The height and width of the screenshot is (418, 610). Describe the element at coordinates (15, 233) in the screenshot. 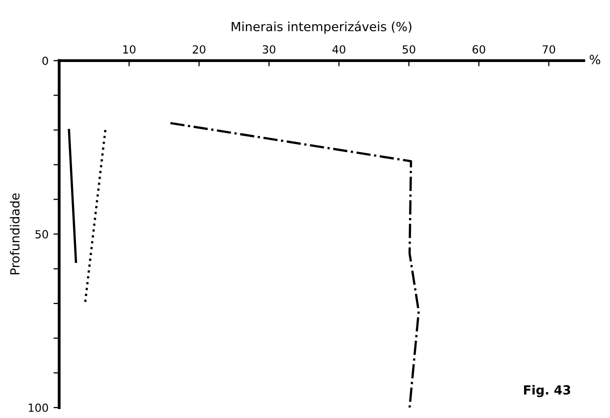

I see `y-axis-title: Profundidade` at that location.